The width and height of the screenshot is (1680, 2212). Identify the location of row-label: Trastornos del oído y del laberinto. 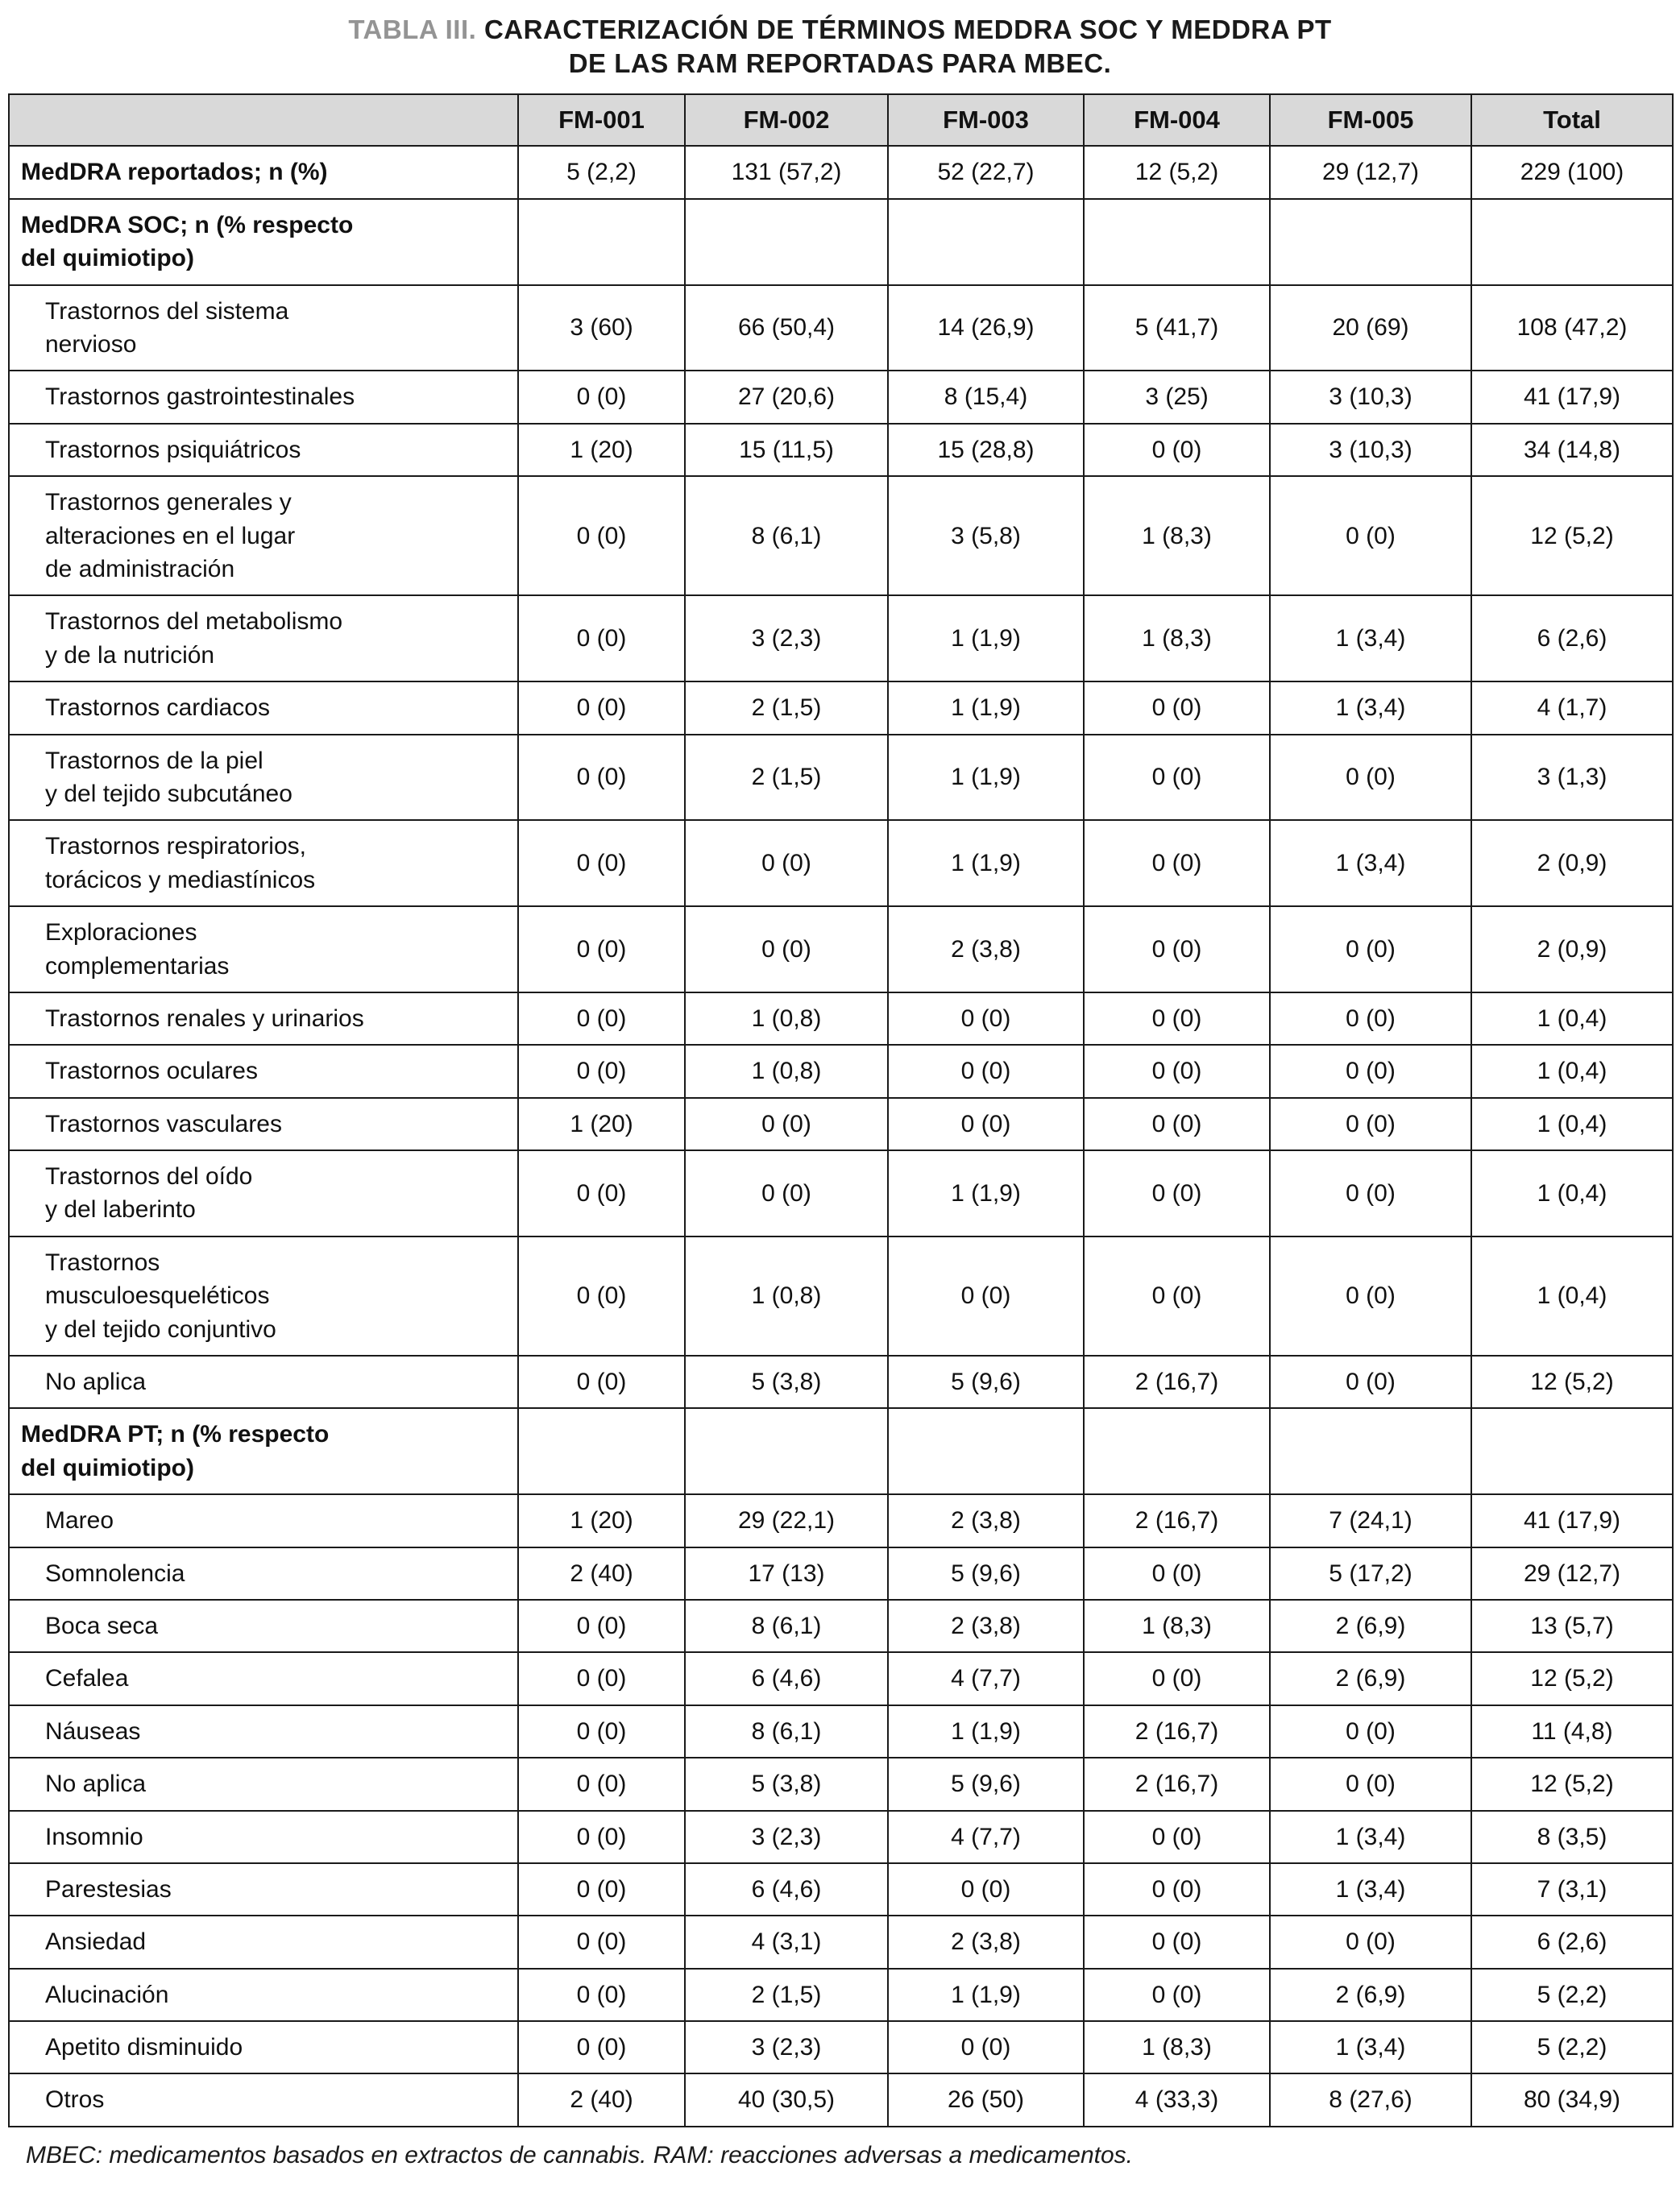
(263, 1193).